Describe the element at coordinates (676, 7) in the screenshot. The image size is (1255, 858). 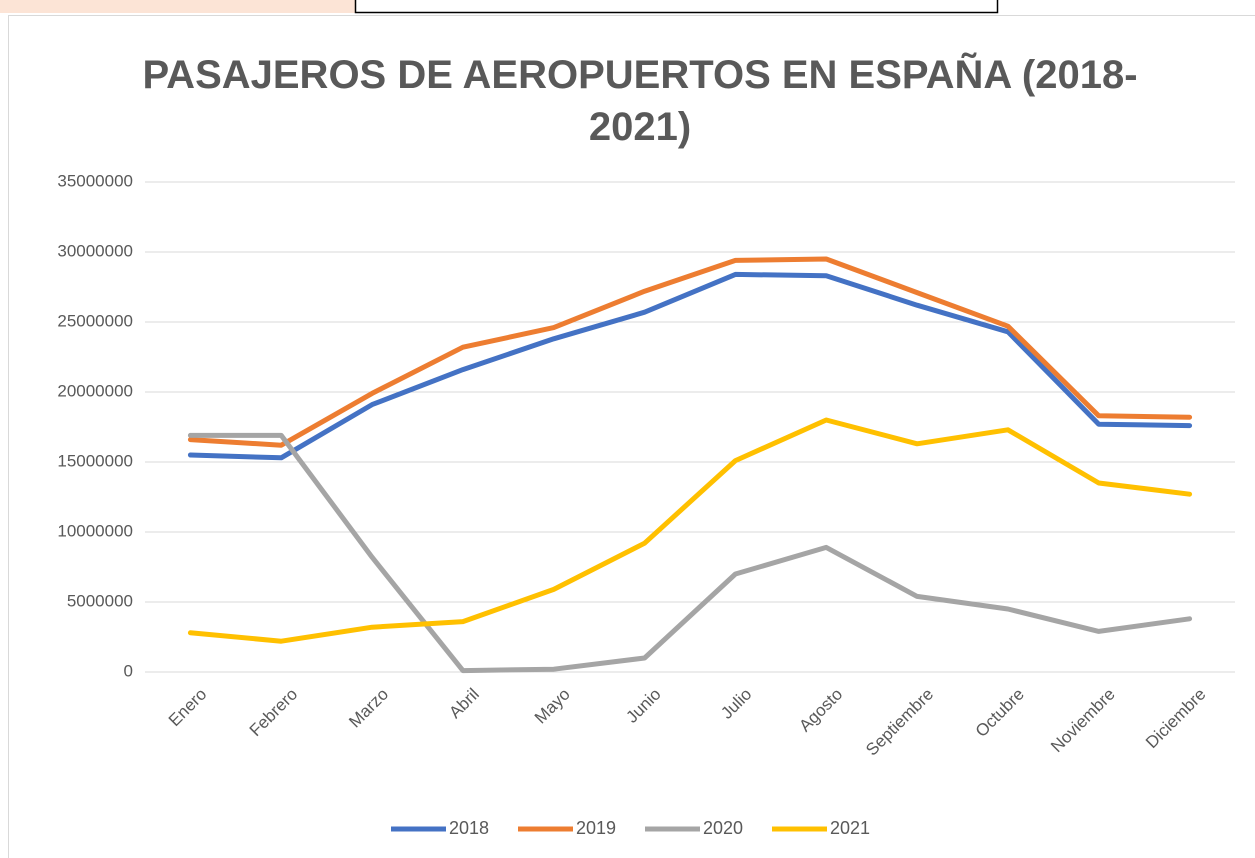
I see `cell-box` at that location.